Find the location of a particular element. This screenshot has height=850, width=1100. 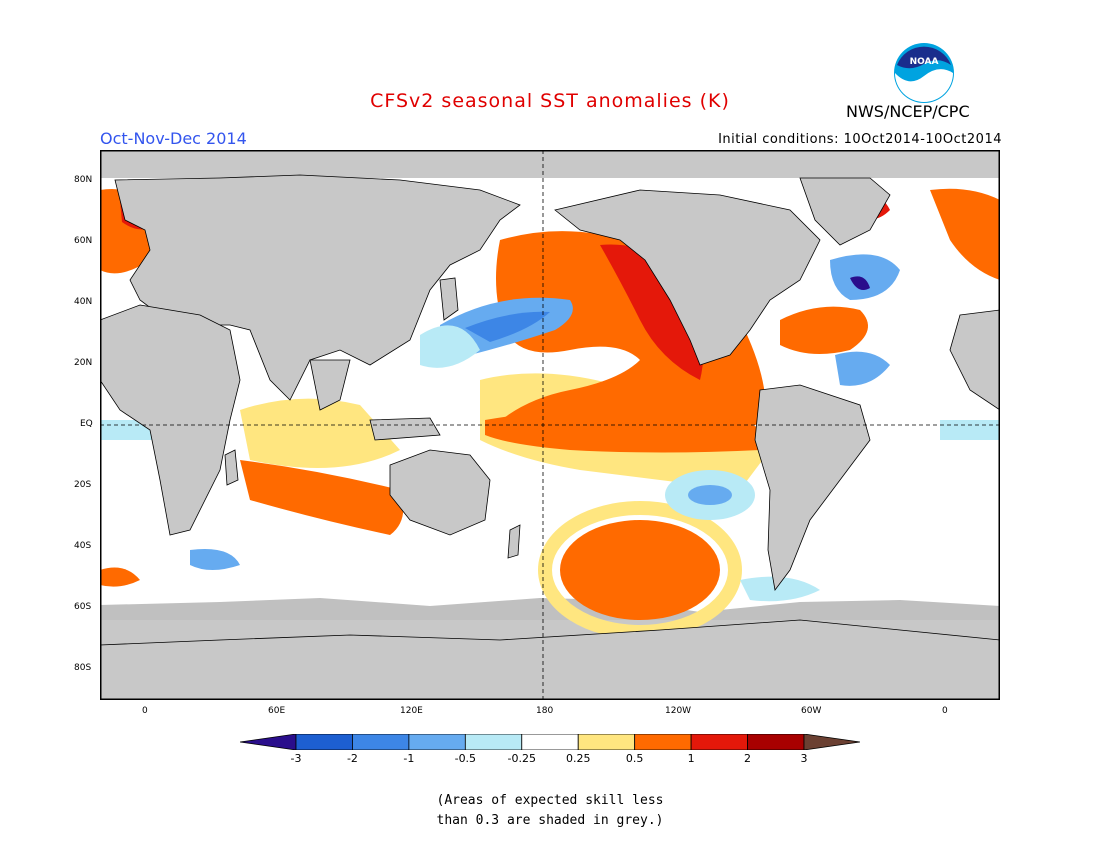

land-greenland is located at coordinates (845, 211).